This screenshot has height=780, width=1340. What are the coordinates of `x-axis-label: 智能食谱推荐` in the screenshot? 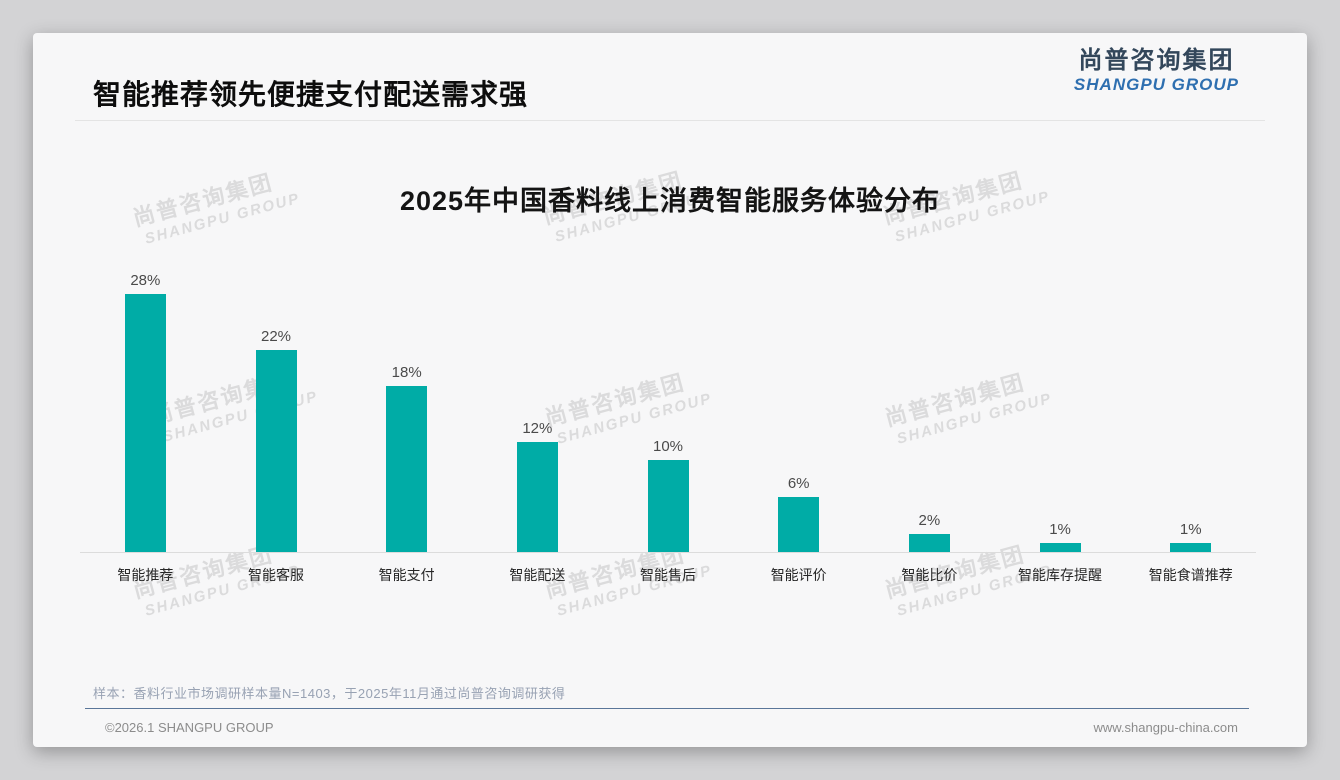 It's located at (1190, 575).